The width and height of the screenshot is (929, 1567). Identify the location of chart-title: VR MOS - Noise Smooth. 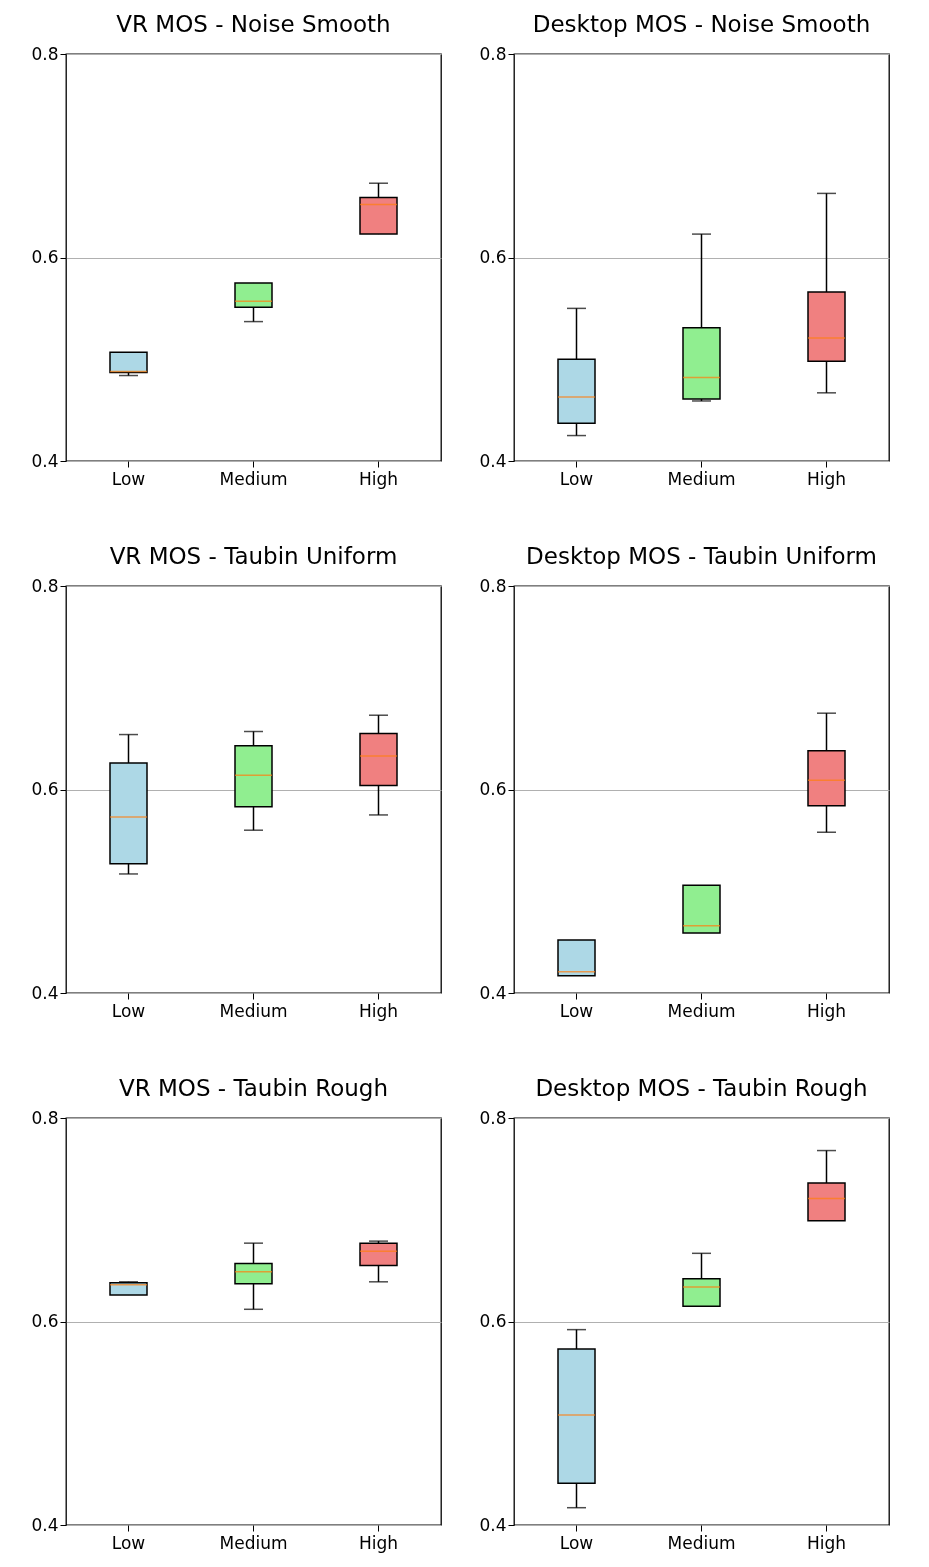
(253, 24).